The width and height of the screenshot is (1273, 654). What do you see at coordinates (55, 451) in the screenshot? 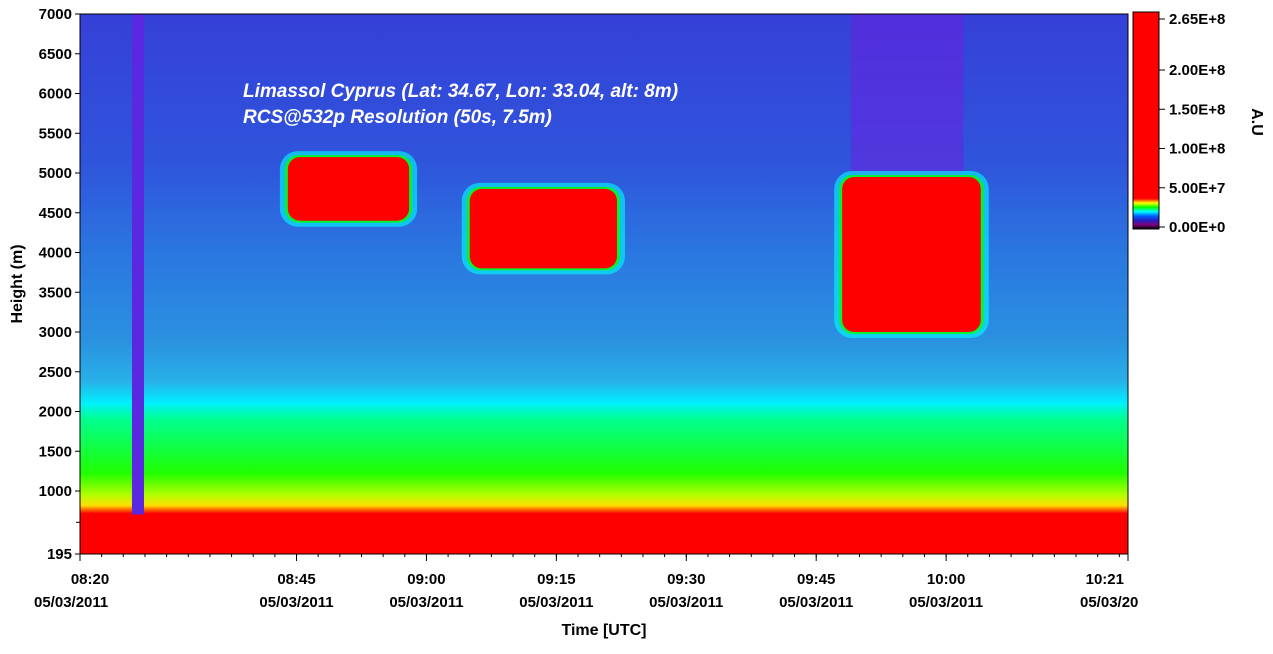
I see `y-tick-label: 1500` at bounding box center [55, 451].